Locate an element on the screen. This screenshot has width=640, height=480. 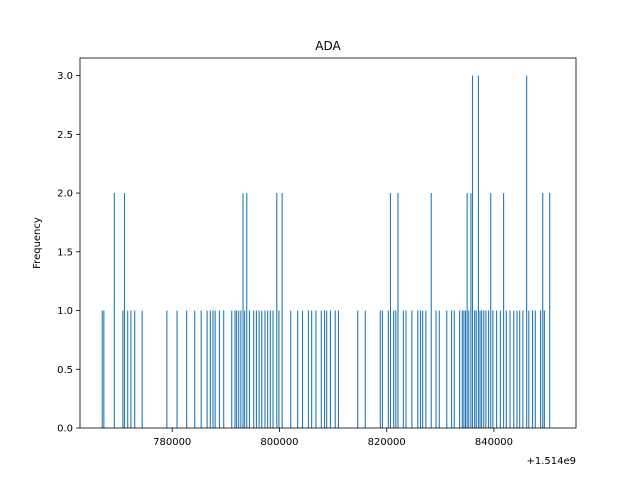
x-tick-label: 780000 is located at coordinates (172, 442).